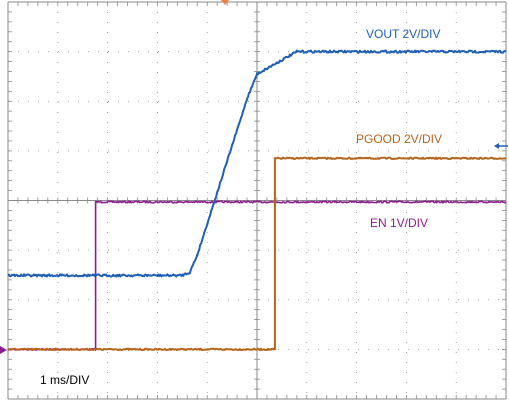  What do you see at coordinates (399, 139) in the screenshot?
I see `pgood-label: PGOOD 2V/DIV` at bounding box center [399, 139].